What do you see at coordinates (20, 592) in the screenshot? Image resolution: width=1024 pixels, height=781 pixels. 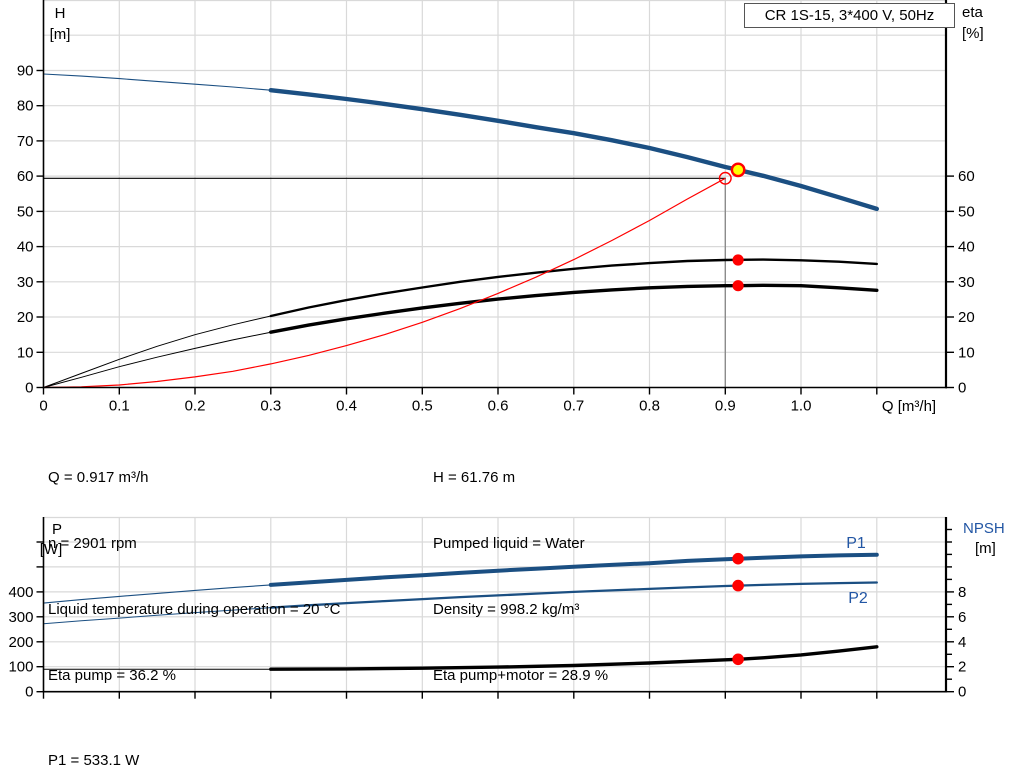 I see `svg-text: 400` at bounding box center [20, 592].